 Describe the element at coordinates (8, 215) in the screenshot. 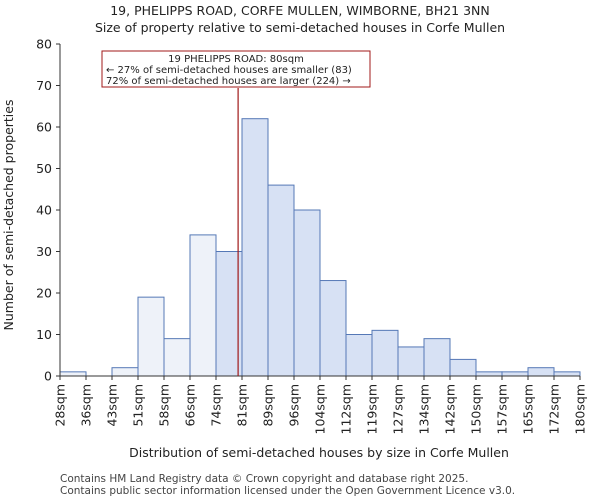

I see `y-axis-label: Number of semi-detached properties` at that location.